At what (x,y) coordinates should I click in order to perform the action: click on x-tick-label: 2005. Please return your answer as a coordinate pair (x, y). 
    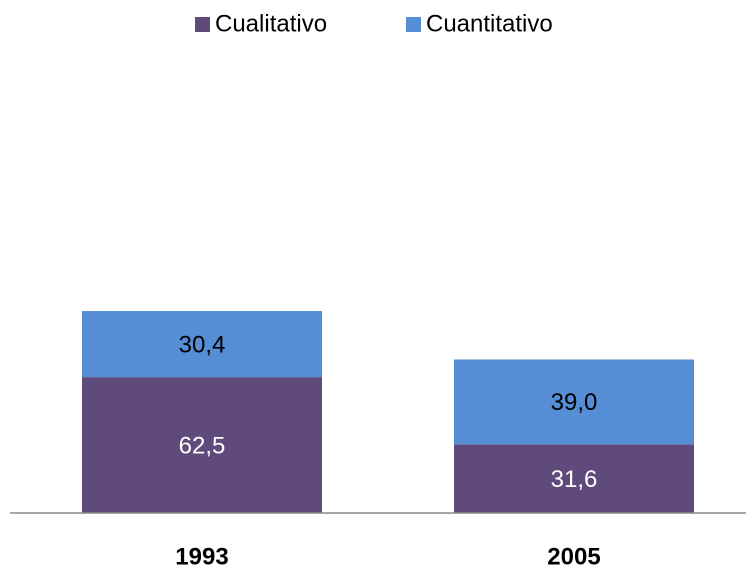
    Looking at the image, I should click on (573, 556).